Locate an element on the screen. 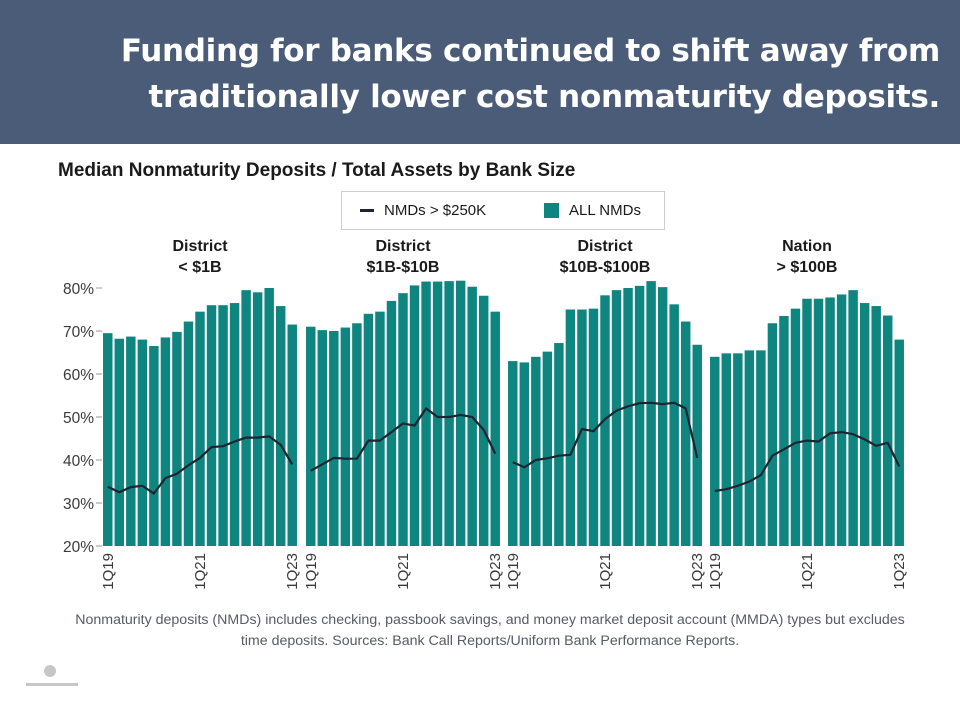  panel-title-line2: > $100B is located at coordinates (807, 267).